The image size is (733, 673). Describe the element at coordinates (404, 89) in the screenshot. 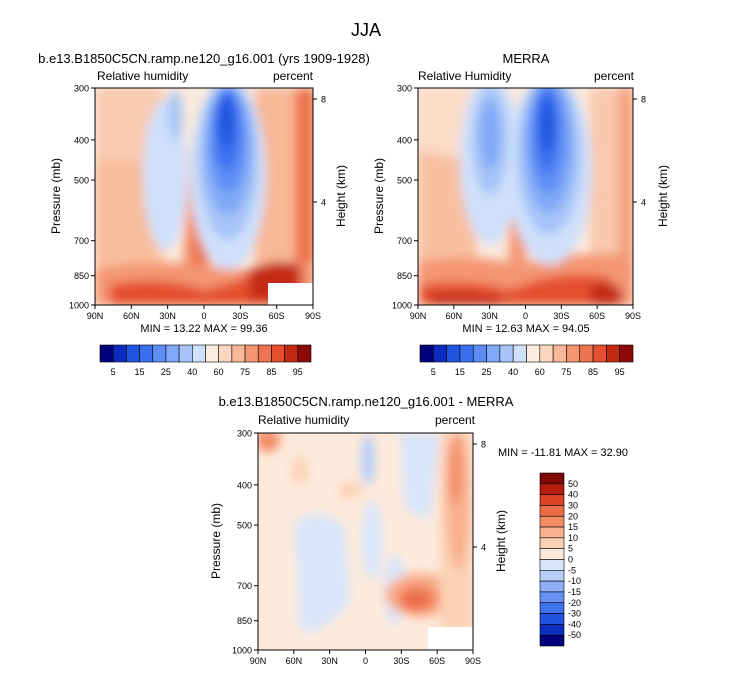

I see `y-tick-label: 300` at that location.